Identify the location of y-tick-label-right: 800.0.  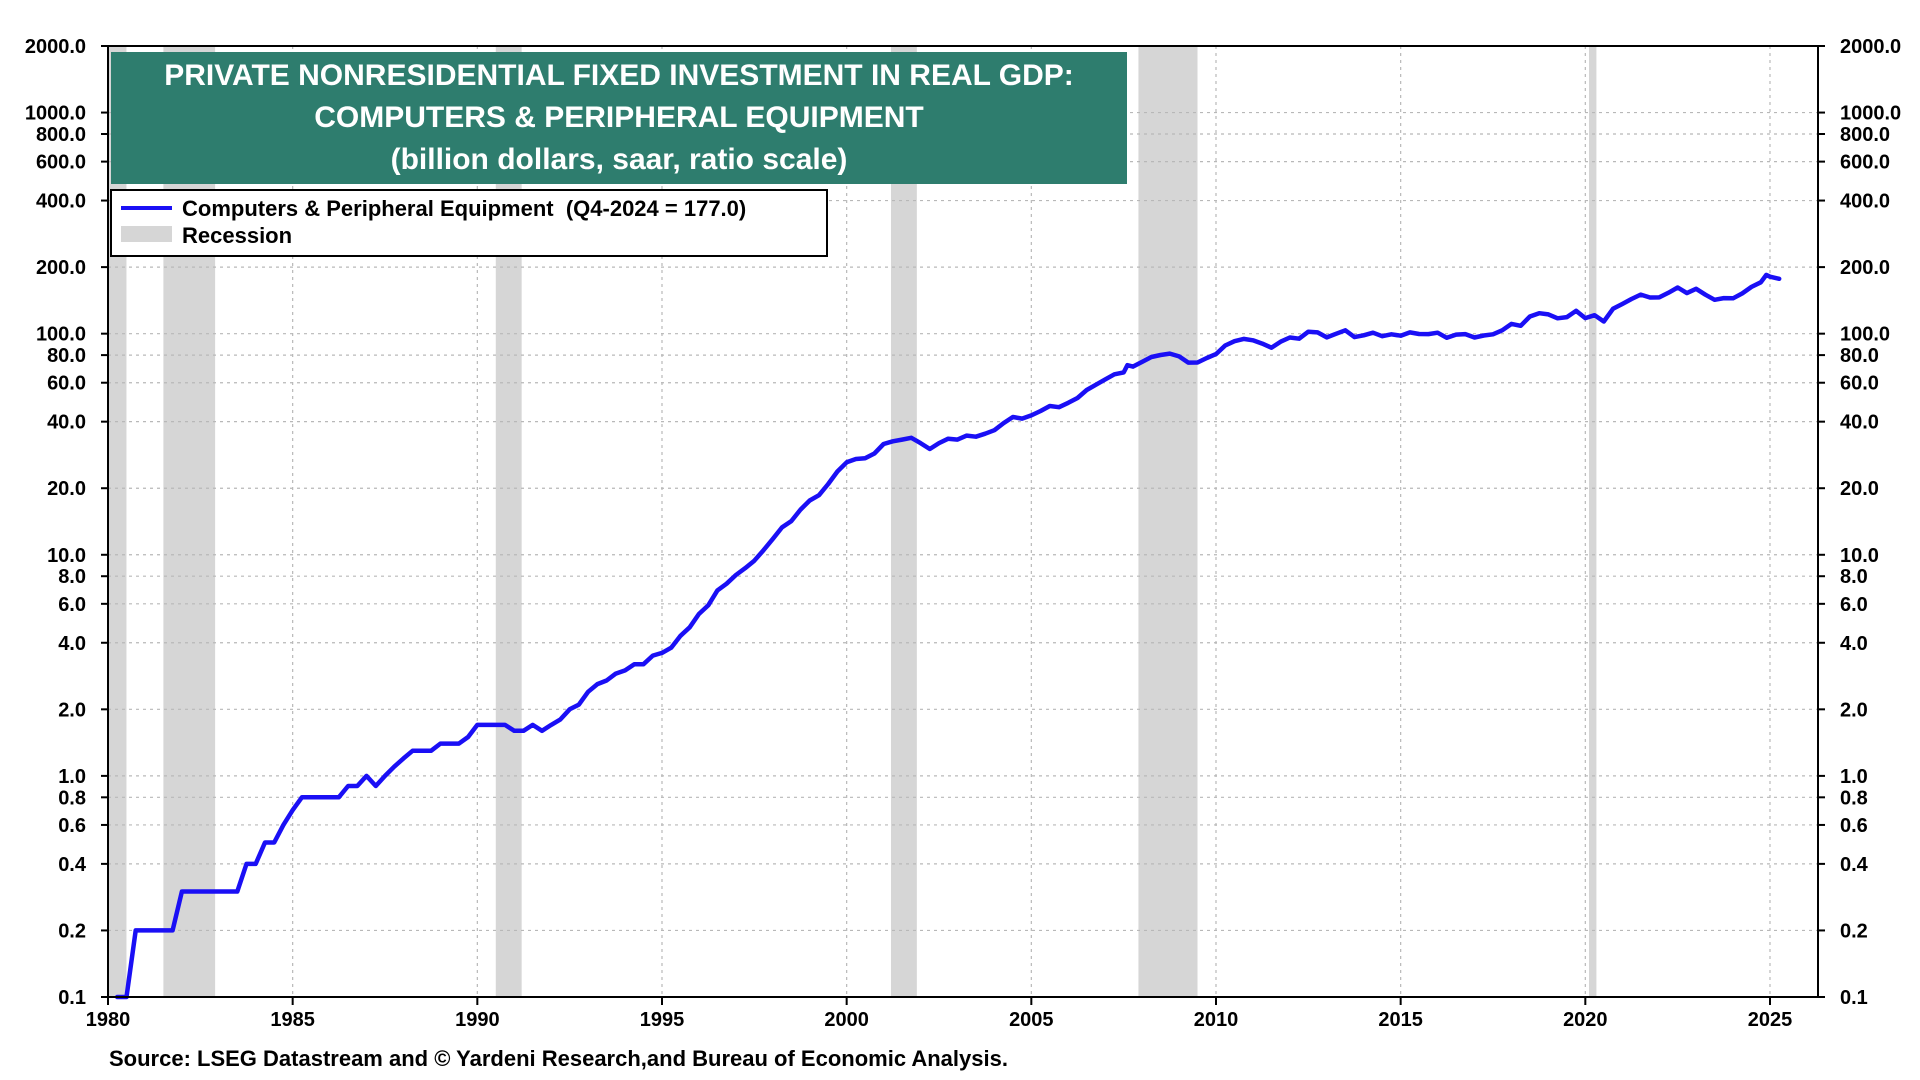
(1865, 135).